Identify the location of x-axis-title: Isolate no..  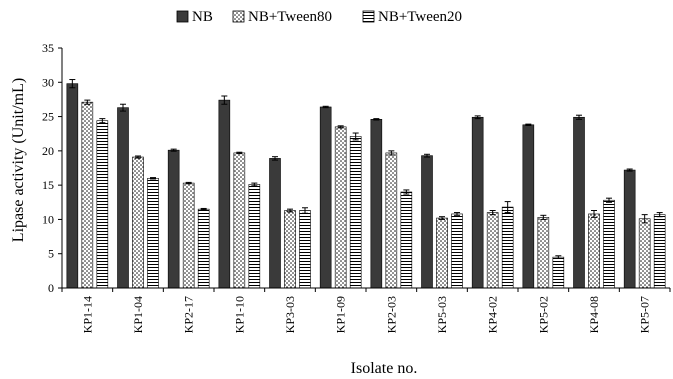
(384, 368).